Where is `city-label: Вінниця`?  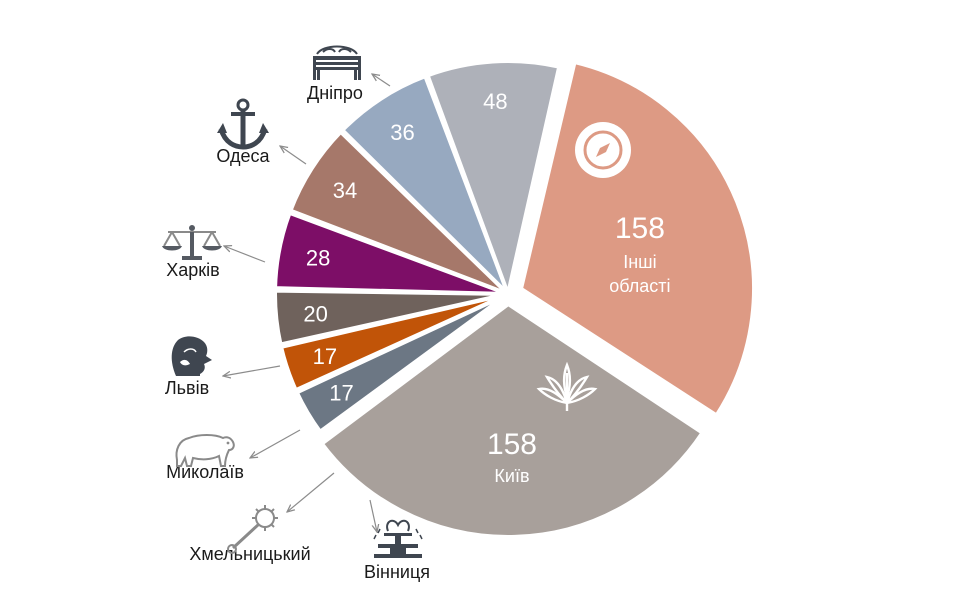 city-label: Вінниця is located at coordinates (397, 572).